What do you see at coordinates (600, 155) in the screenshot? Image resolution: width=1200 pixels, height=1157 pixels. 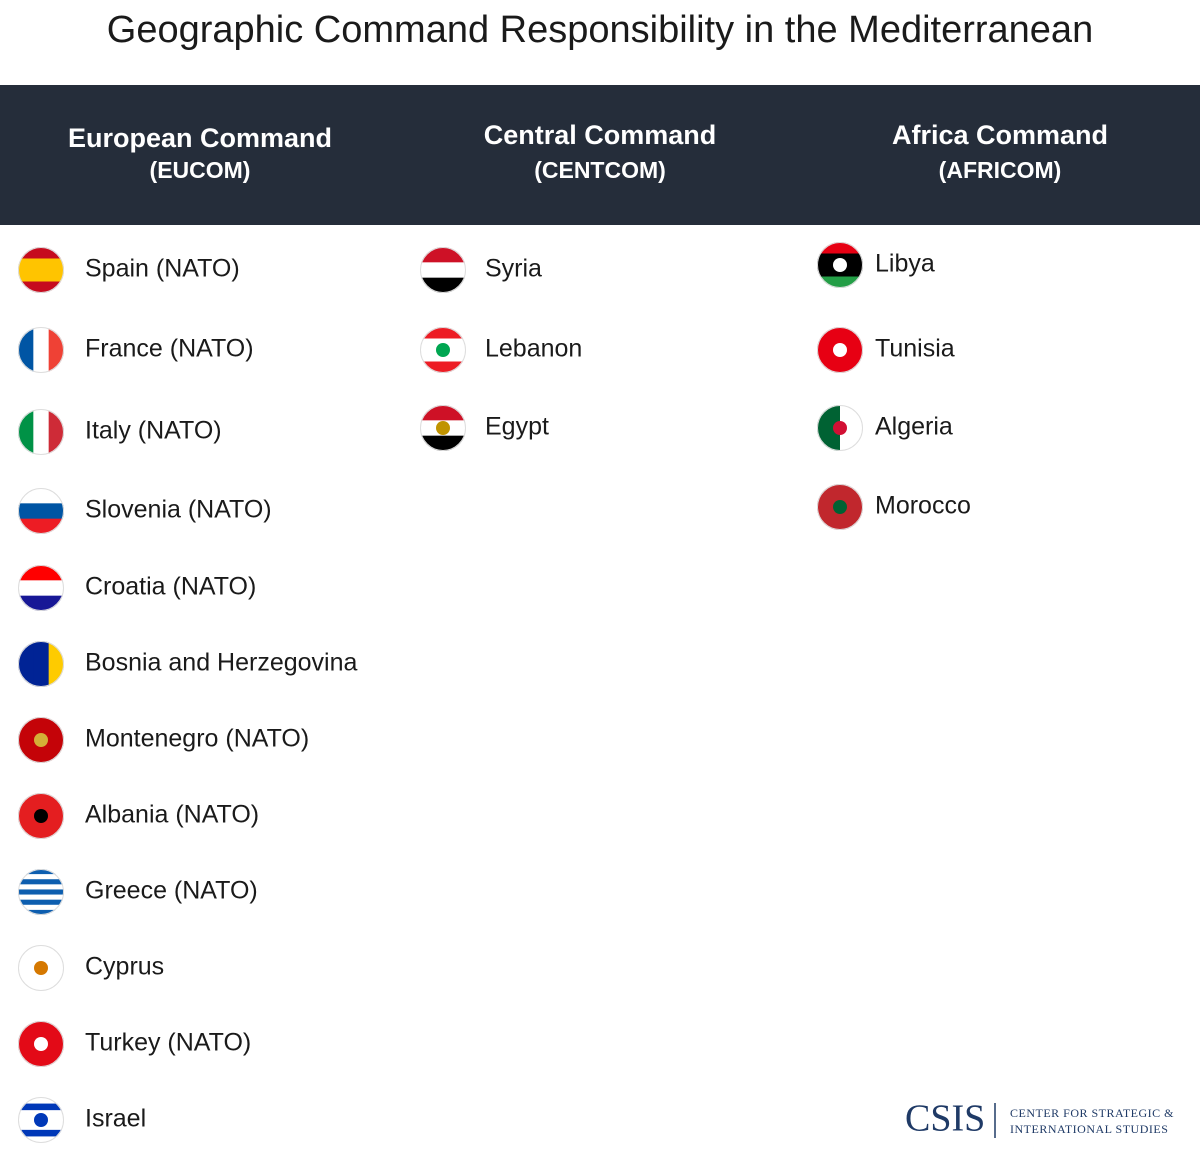 I see `header-band` at bounding box center [600, 155].